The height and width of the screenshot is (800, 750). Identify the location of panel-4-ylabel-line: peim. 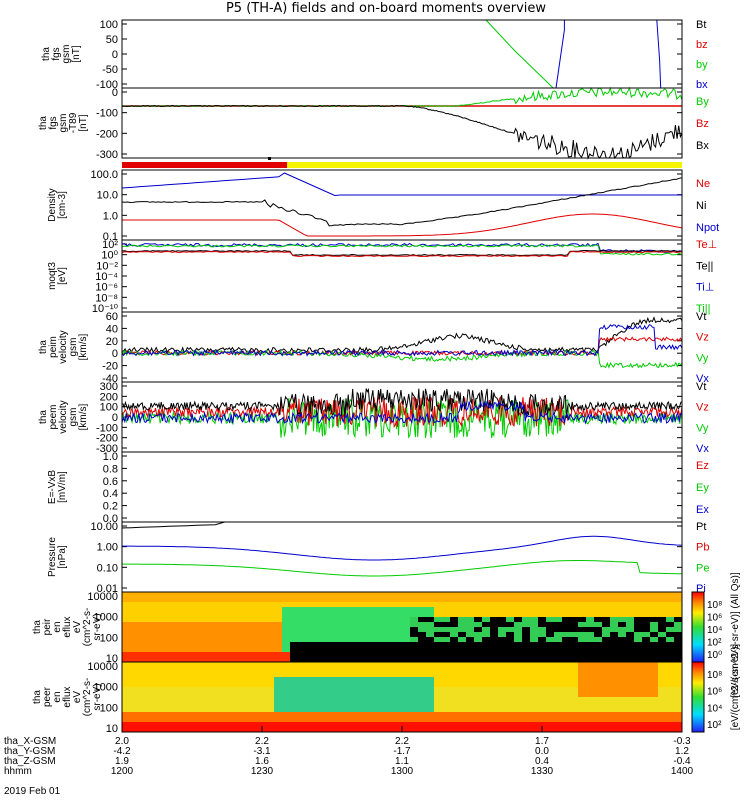
(53, 347).